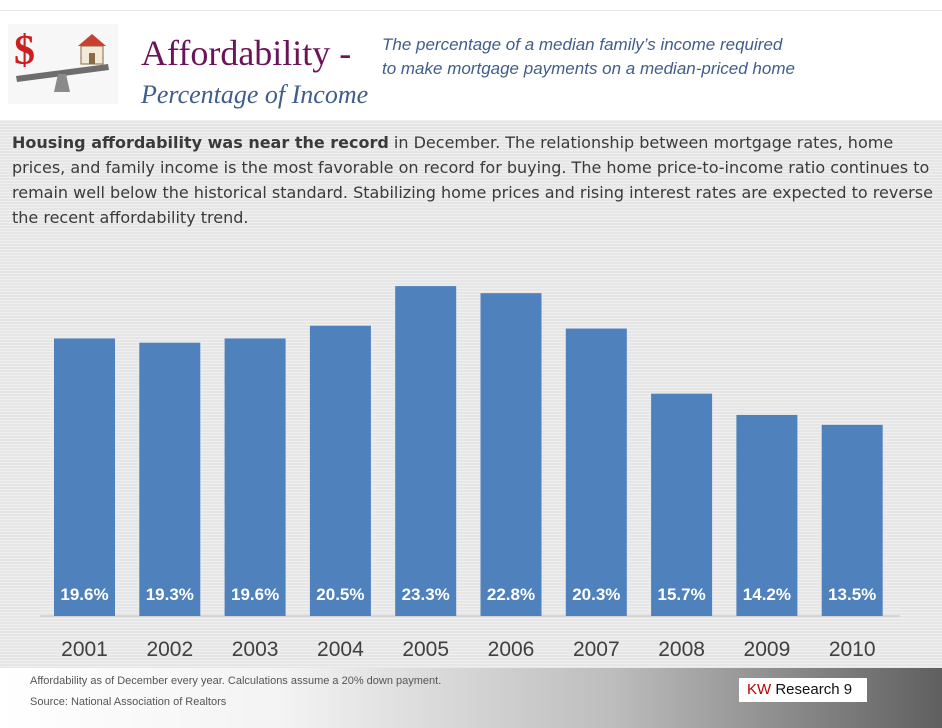  Describe the element at coordinates (596, 649) in the screenshot. I see `x-tick-label-2007: 2007` at that location.